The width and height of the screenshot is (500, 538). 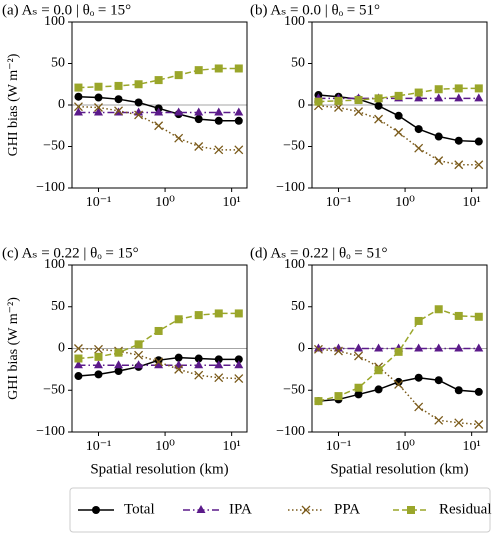 What do you see at coordinates (465, 509) in the screenshot?
I see `legend-label: Residual` at bounding box center [465, 509].